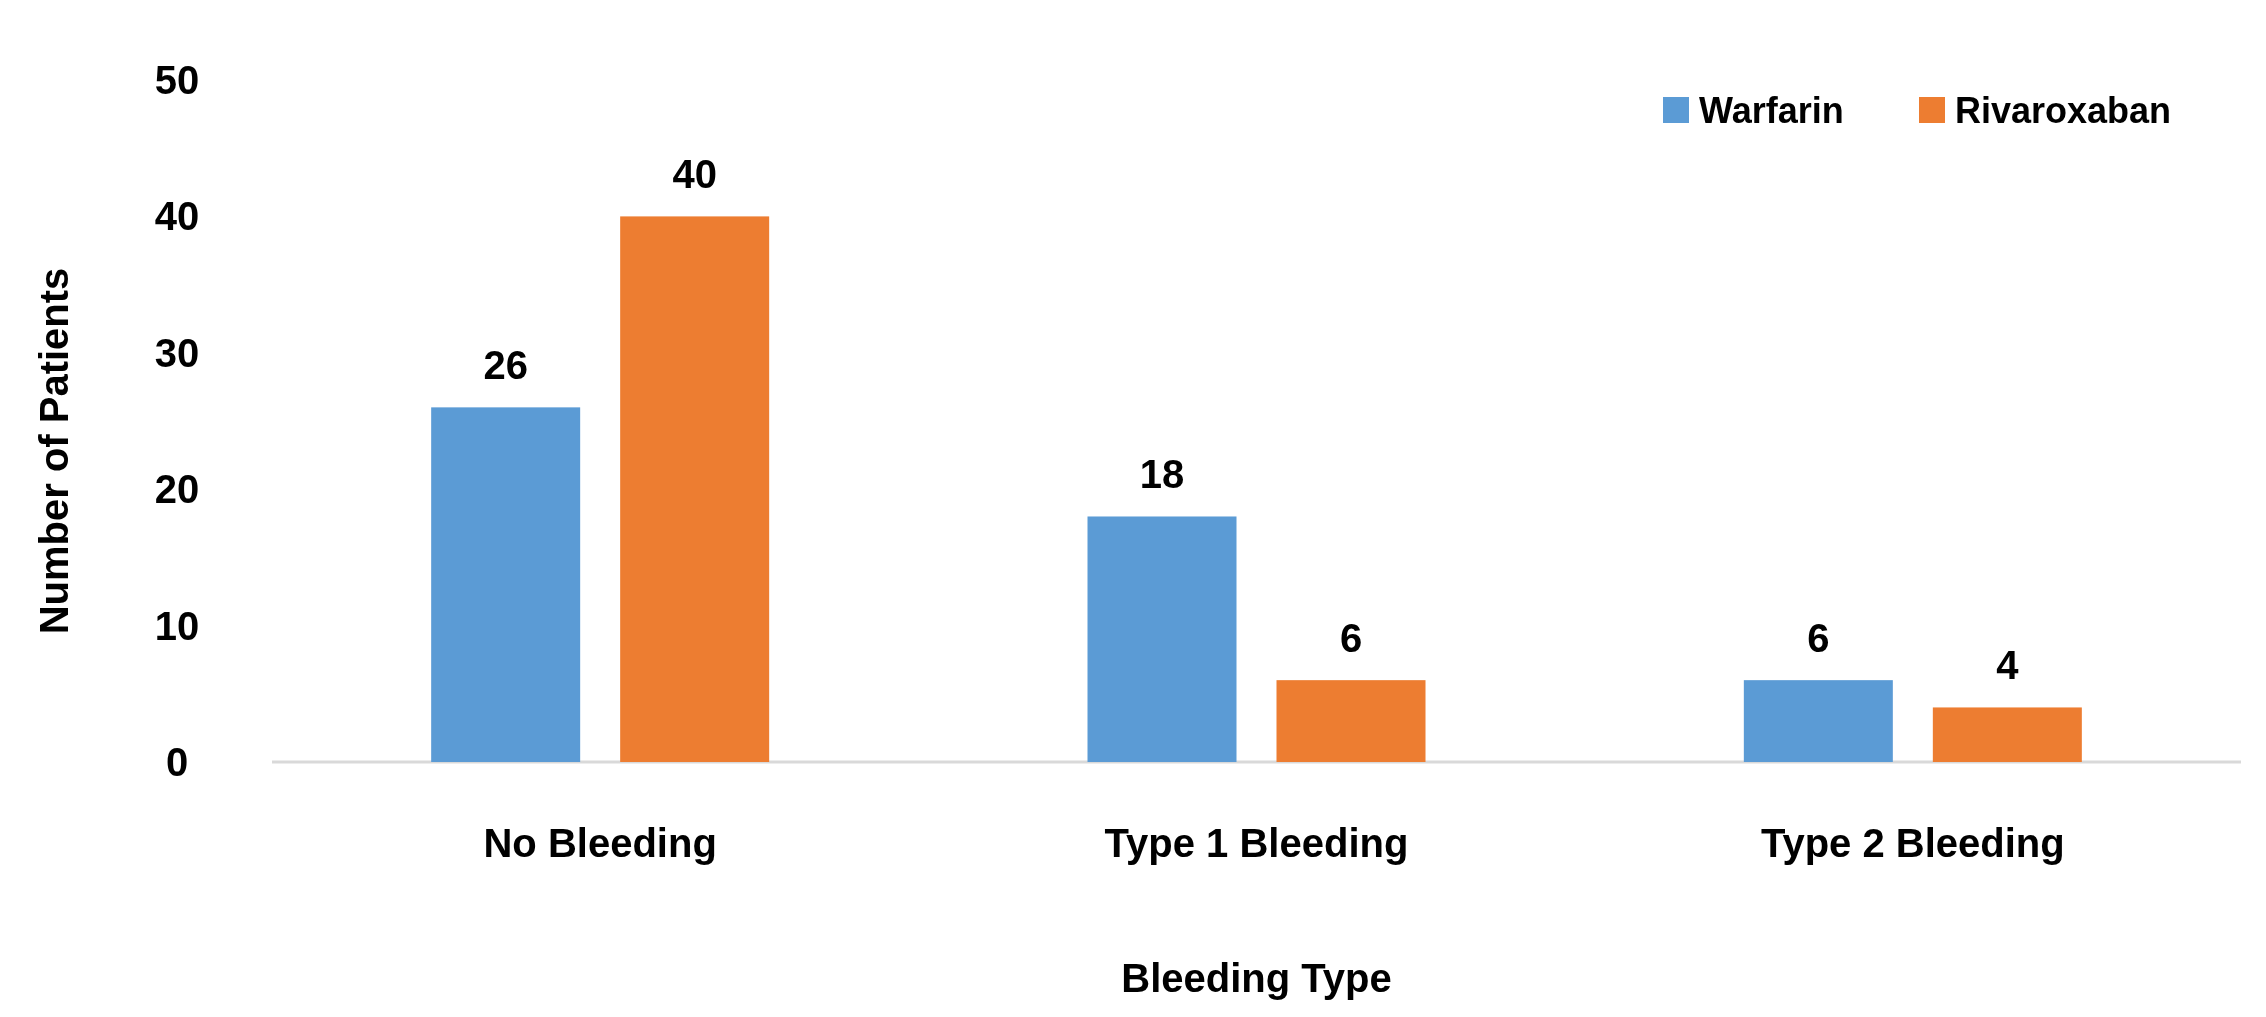 The image size is (2266, 1017). What do you see at coordinates (1912, 843) in the screenshot?
I see `x-tick-label: Type 2 Bleeding` at bounding box center [1912, 843].